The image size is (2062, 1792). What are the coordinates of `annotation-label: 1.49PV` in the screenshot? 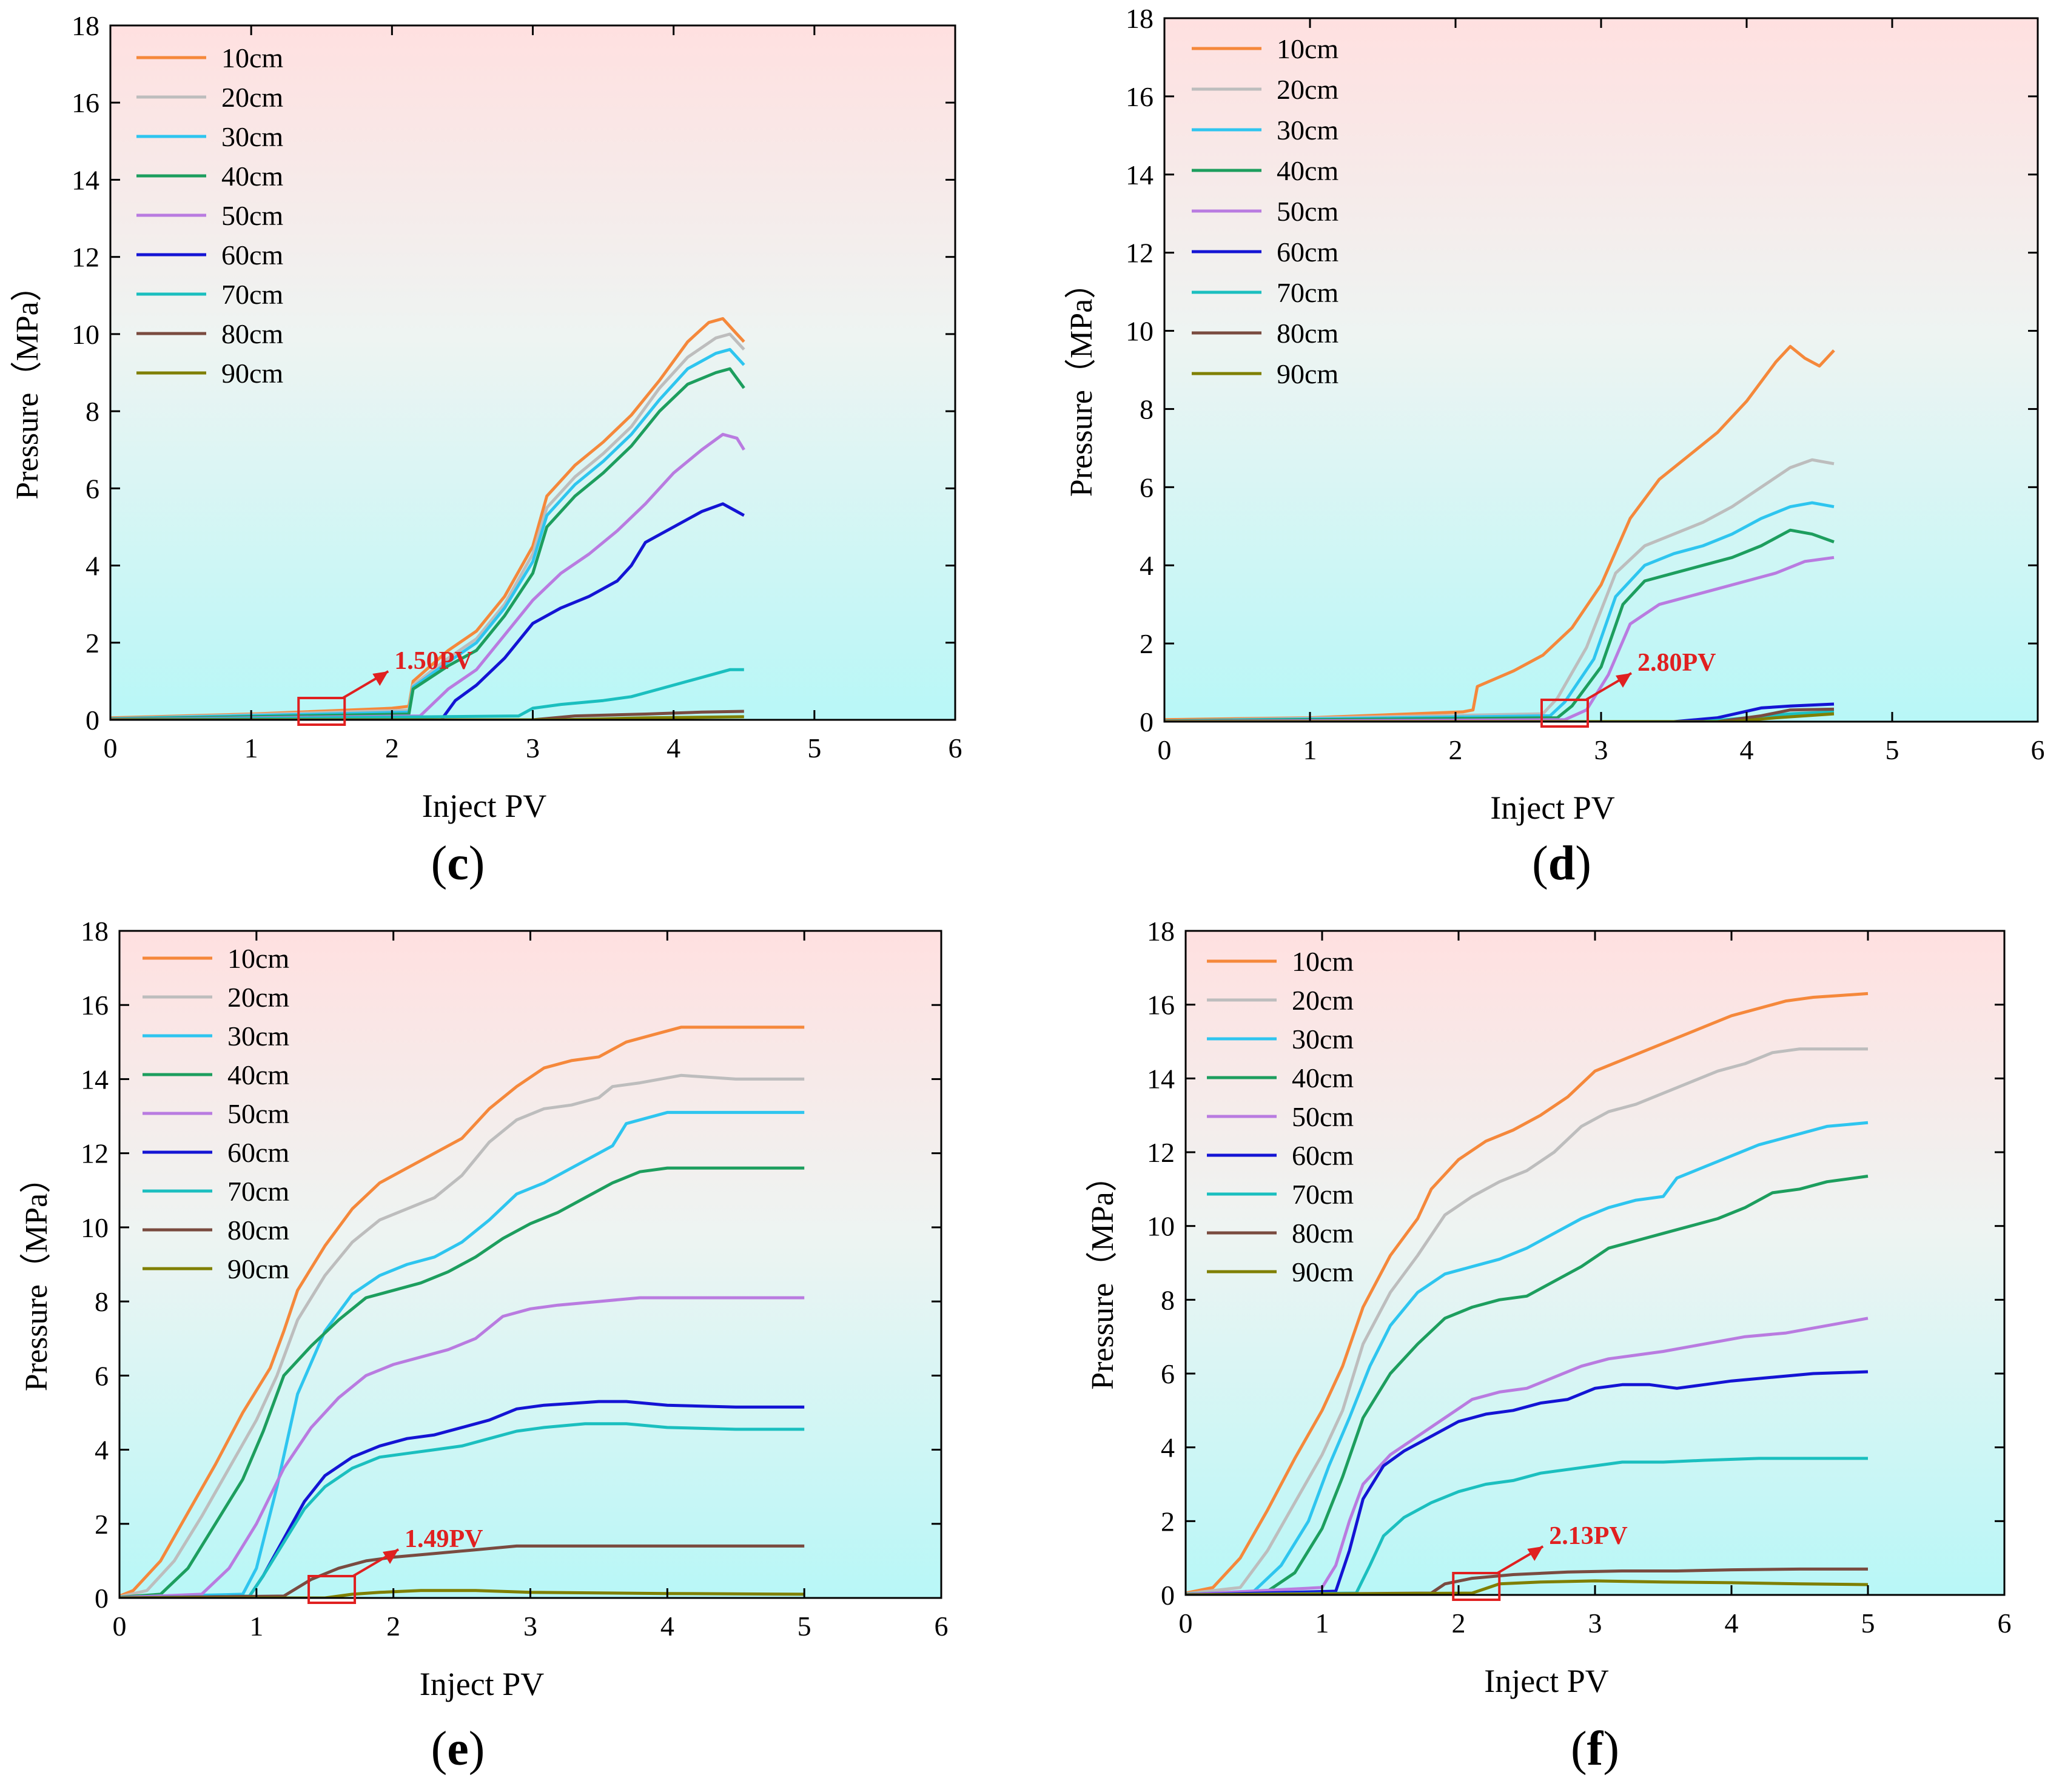 It's located at (444, 1539).